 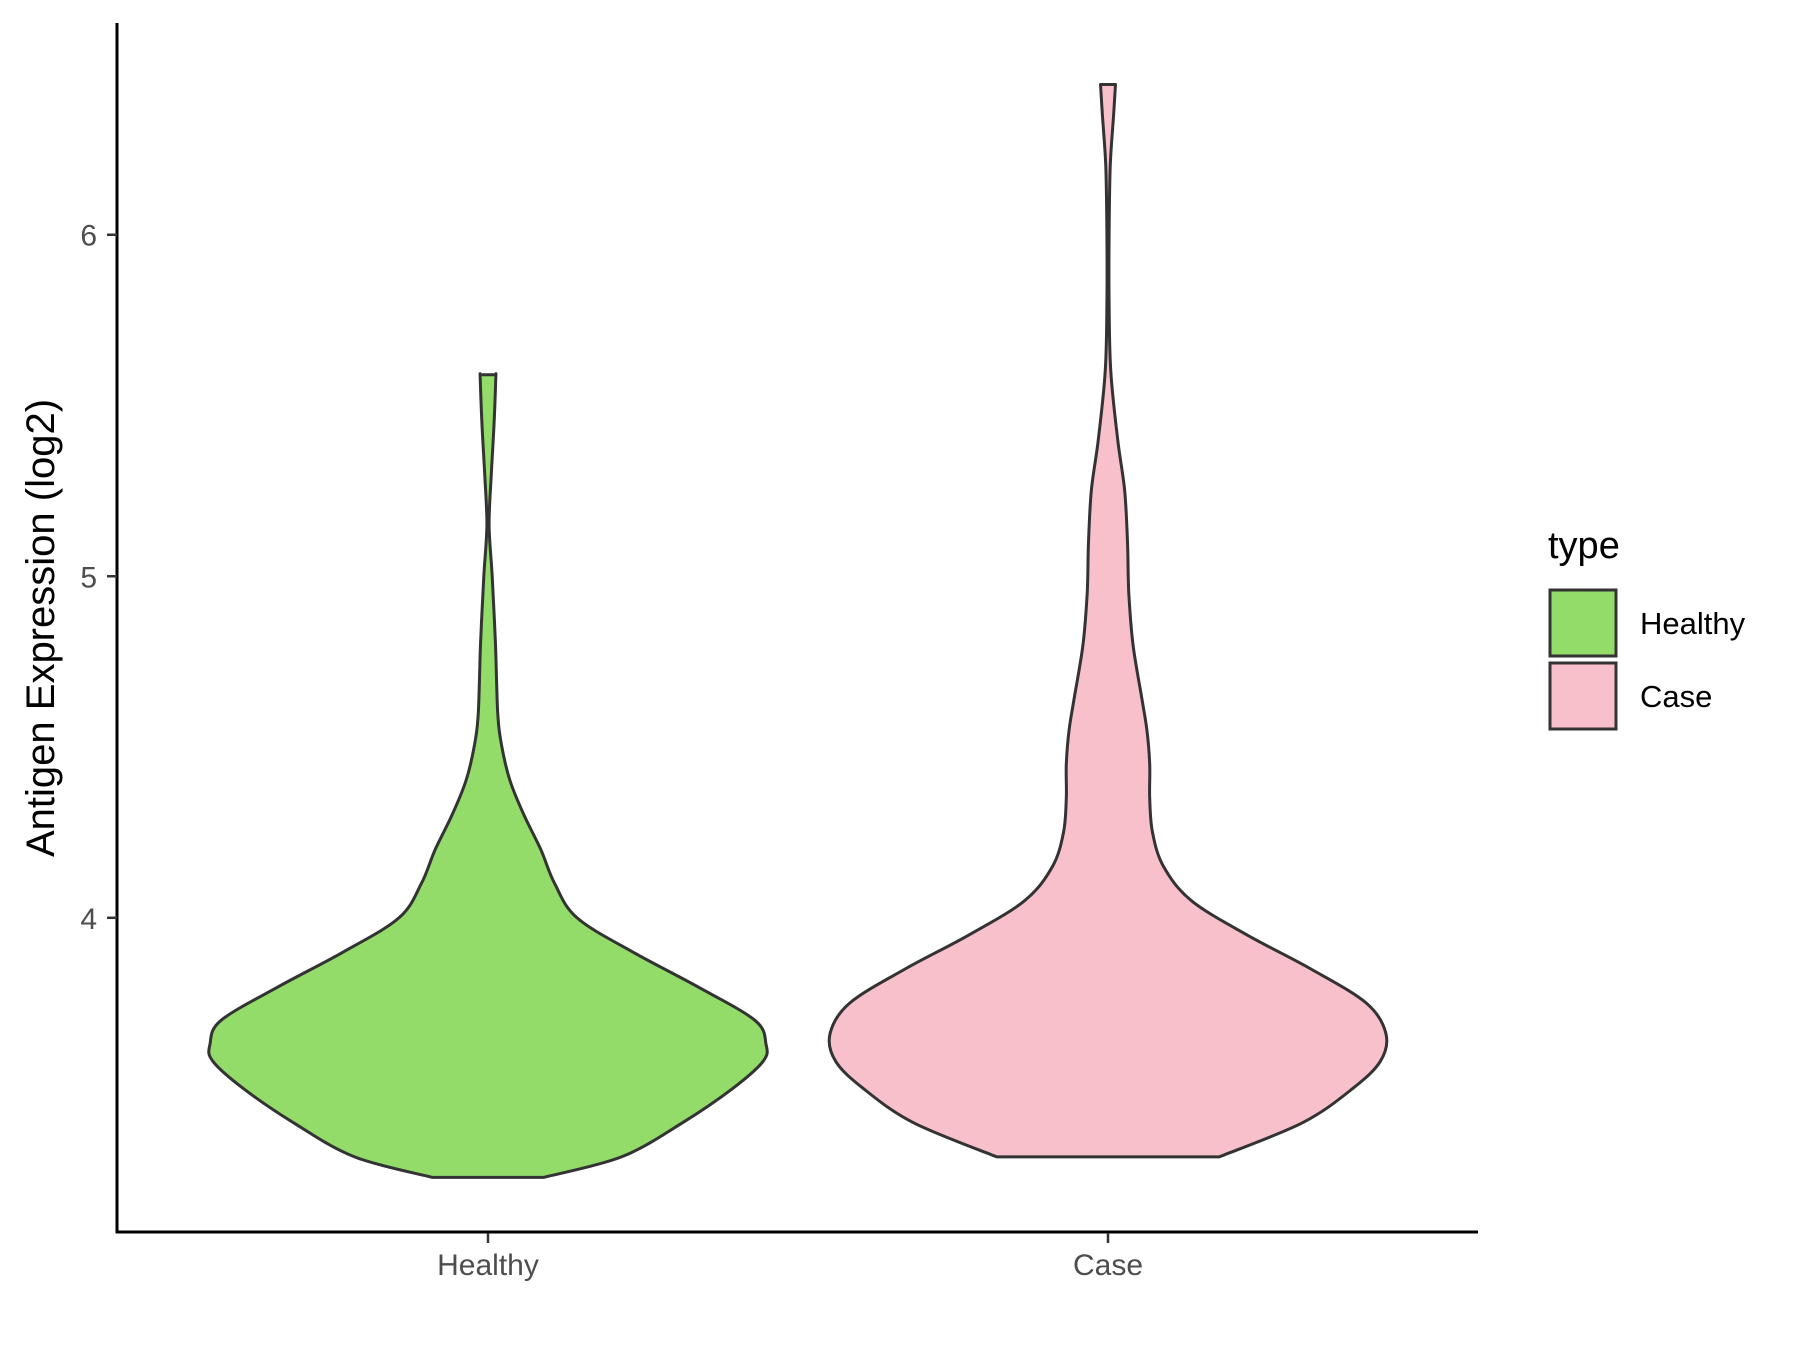 What do you see at coordinates (1584, 546) in the screenshot?
I see `legend-title: type` at bounding box center [1584, 546].